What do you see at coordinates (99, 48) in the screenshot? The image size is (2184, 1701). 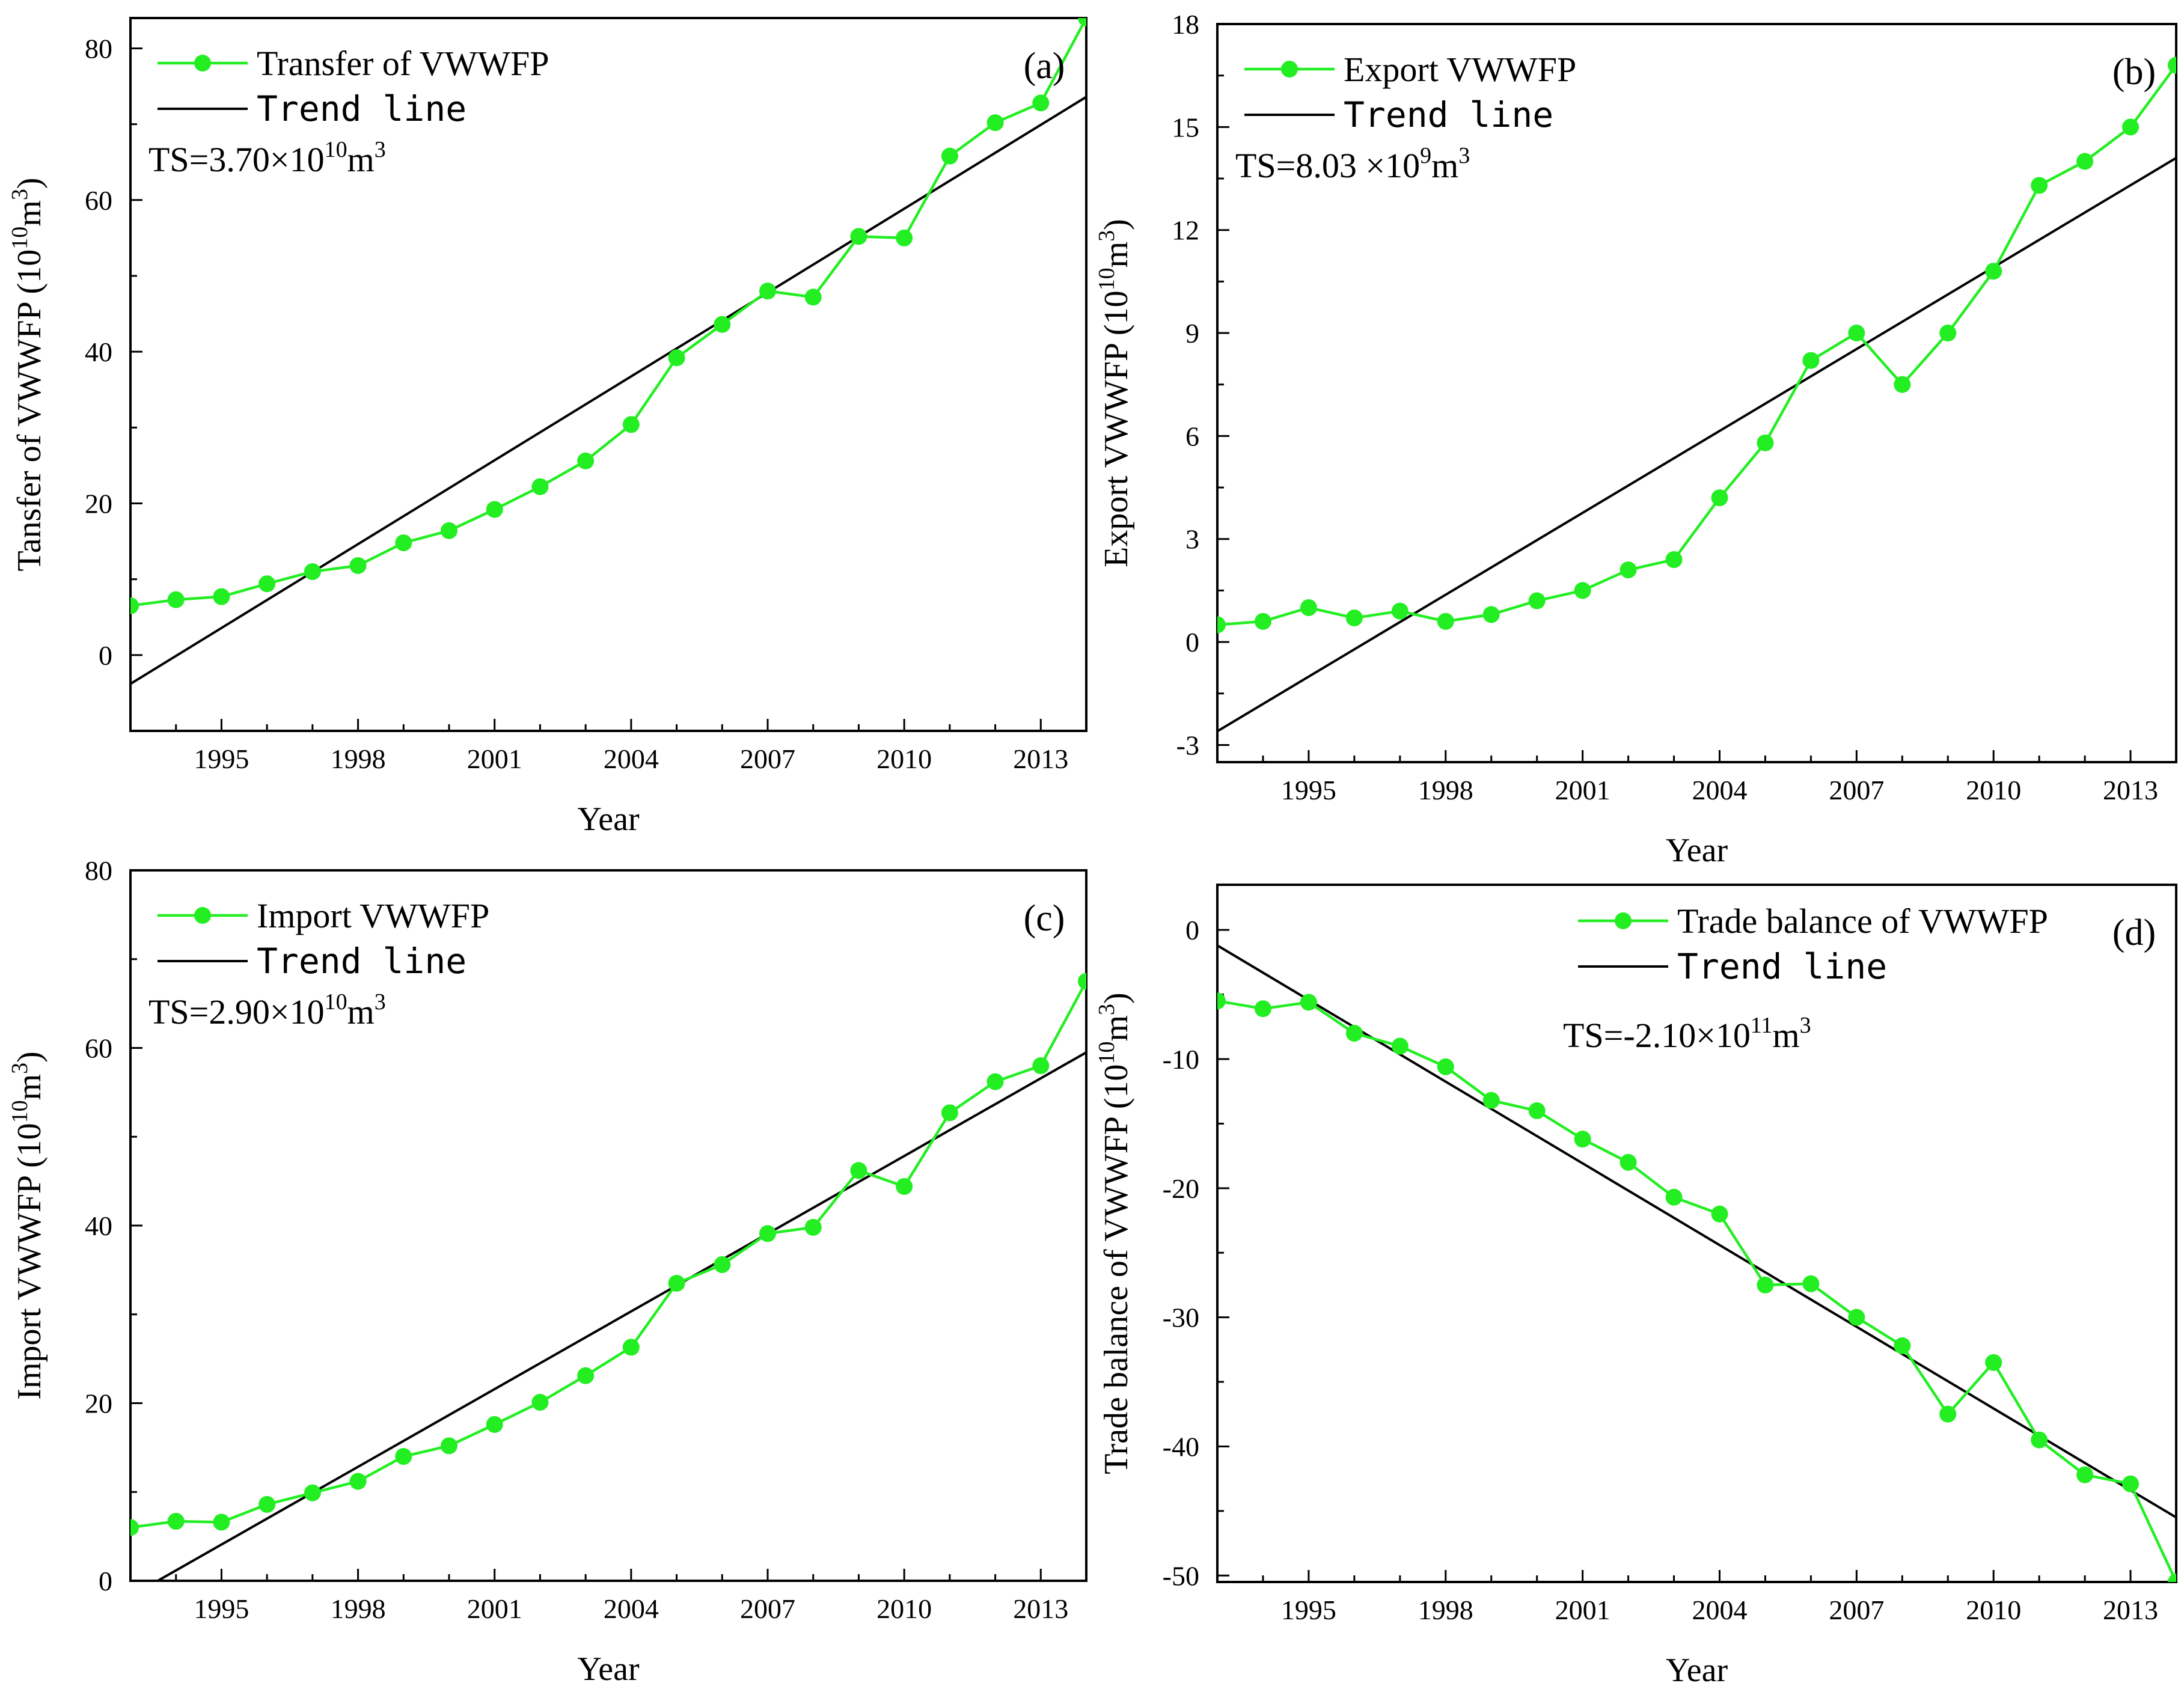 I see `y-tick-label: 80` at bounding box center [99, 48].